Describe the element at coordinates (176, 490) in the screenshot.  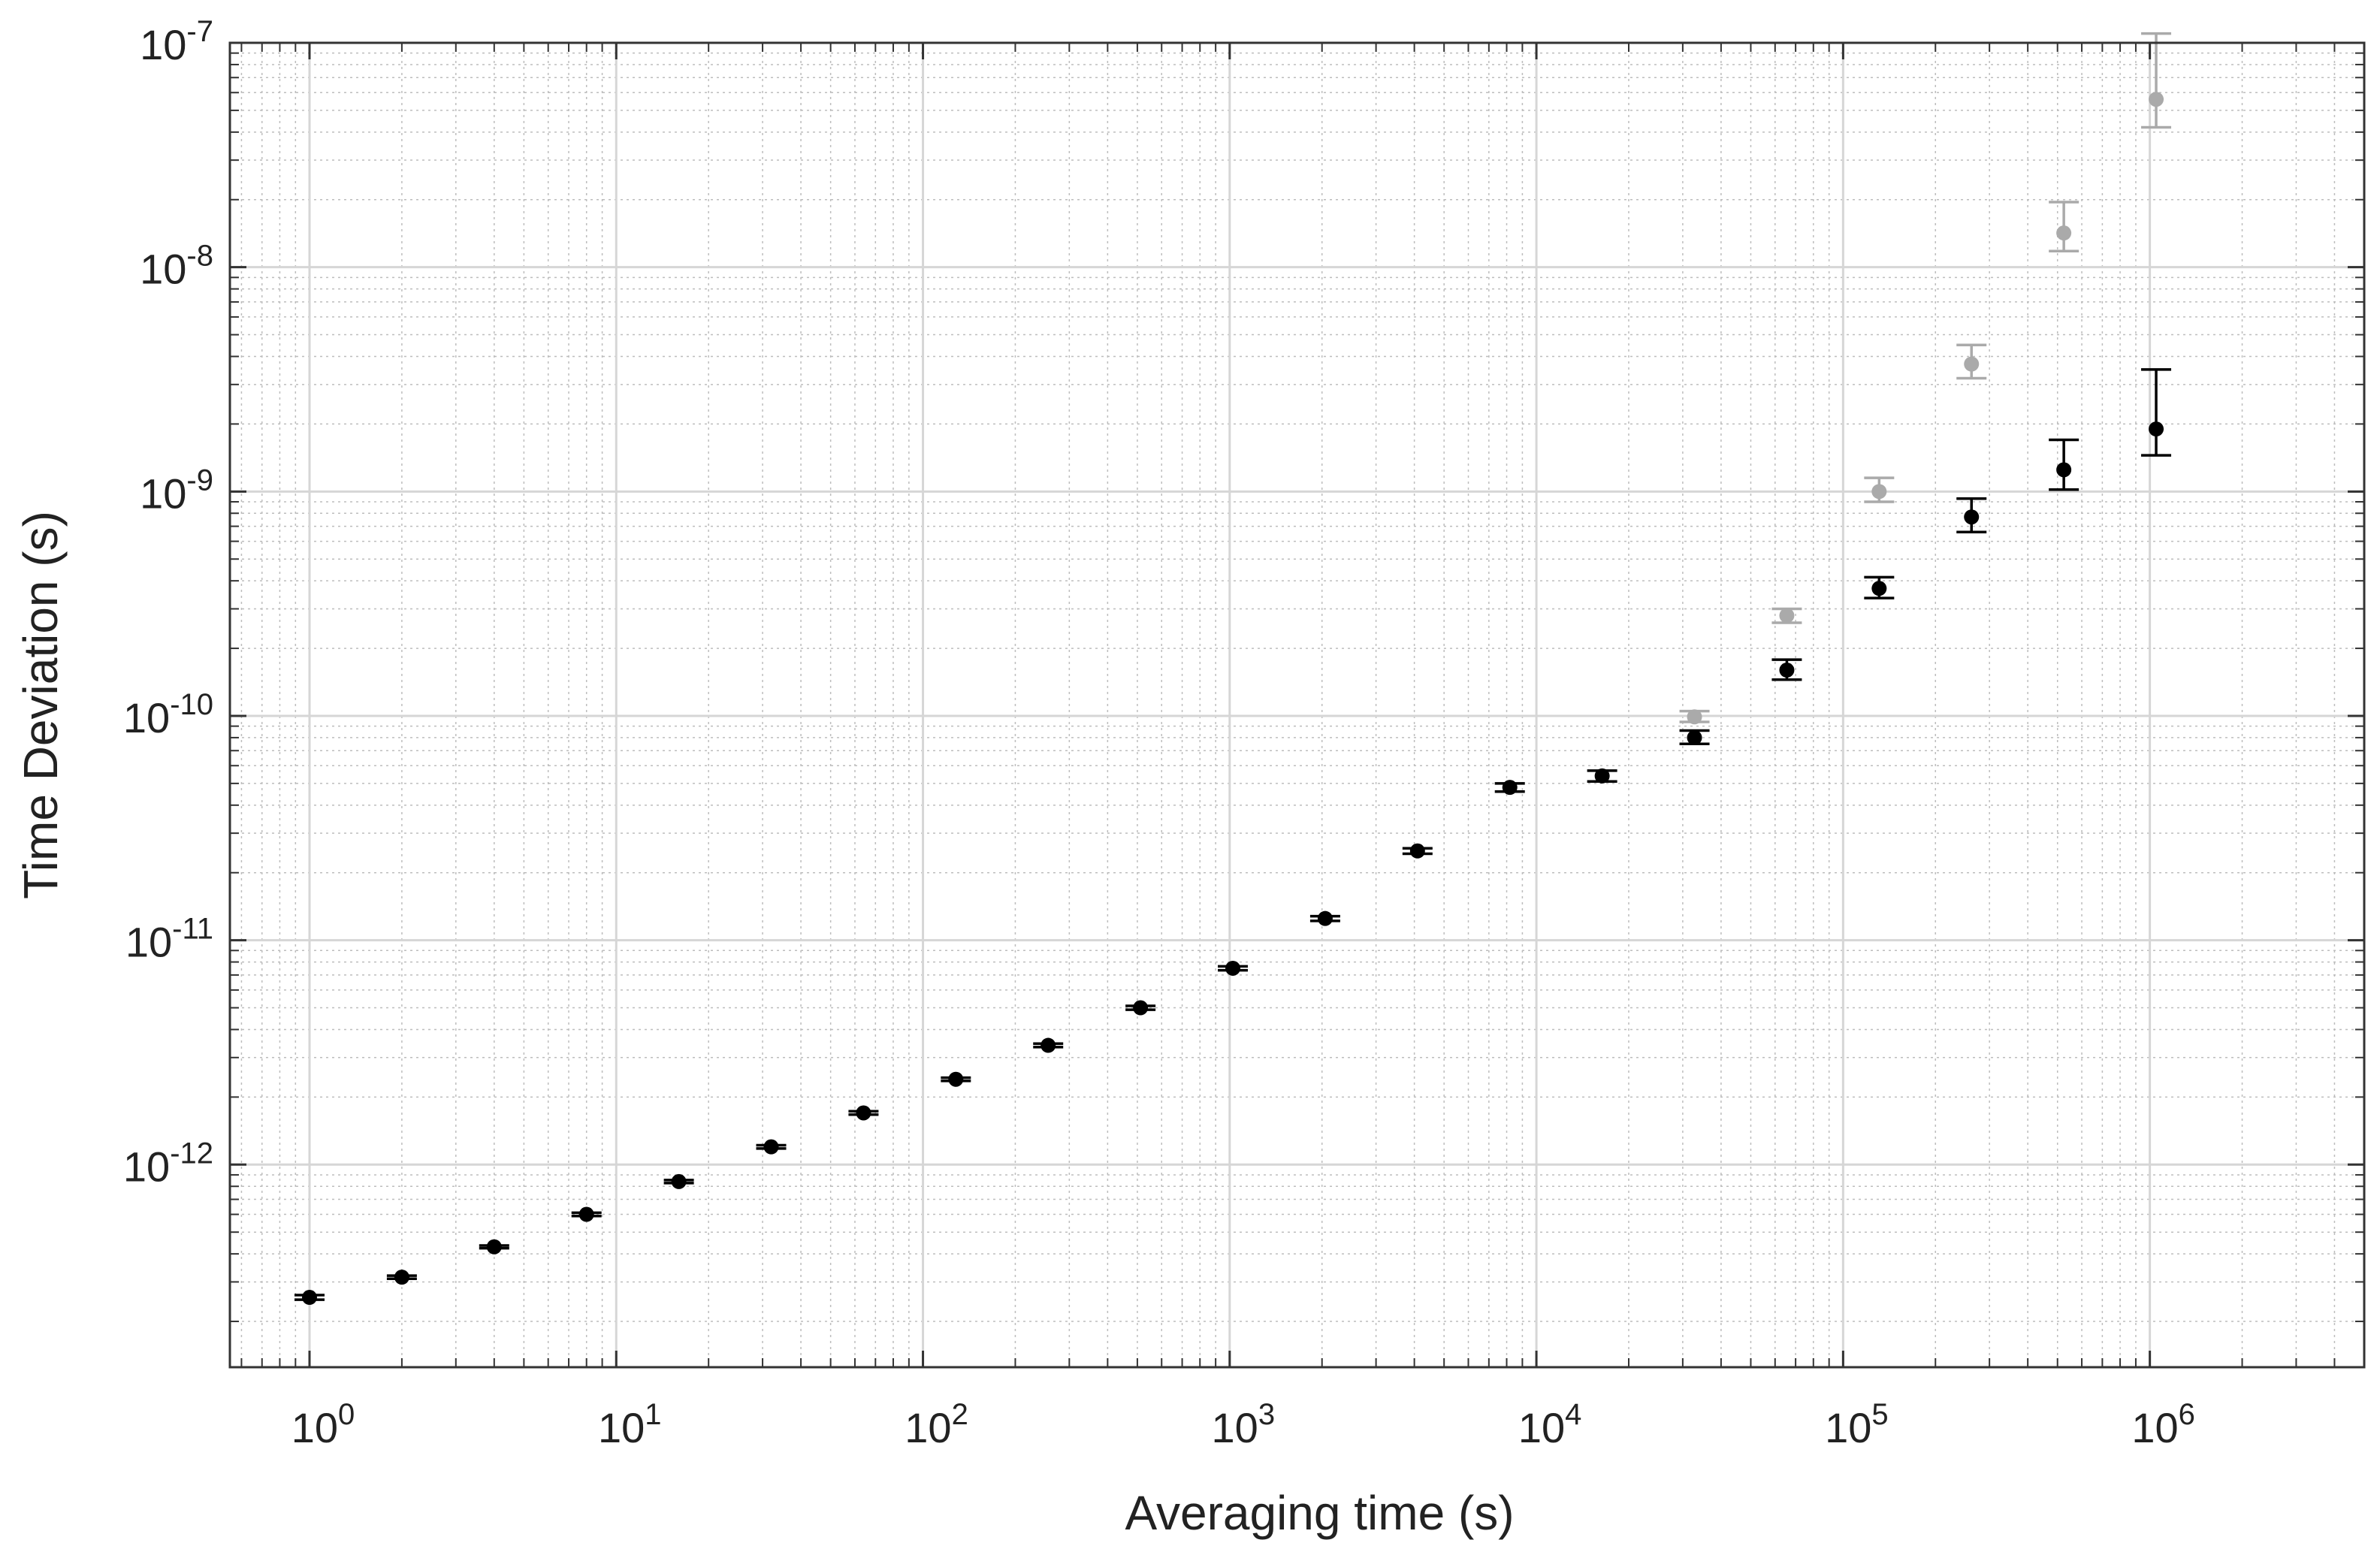
I see `y-tick-label: 10⁻⁹` at that location.